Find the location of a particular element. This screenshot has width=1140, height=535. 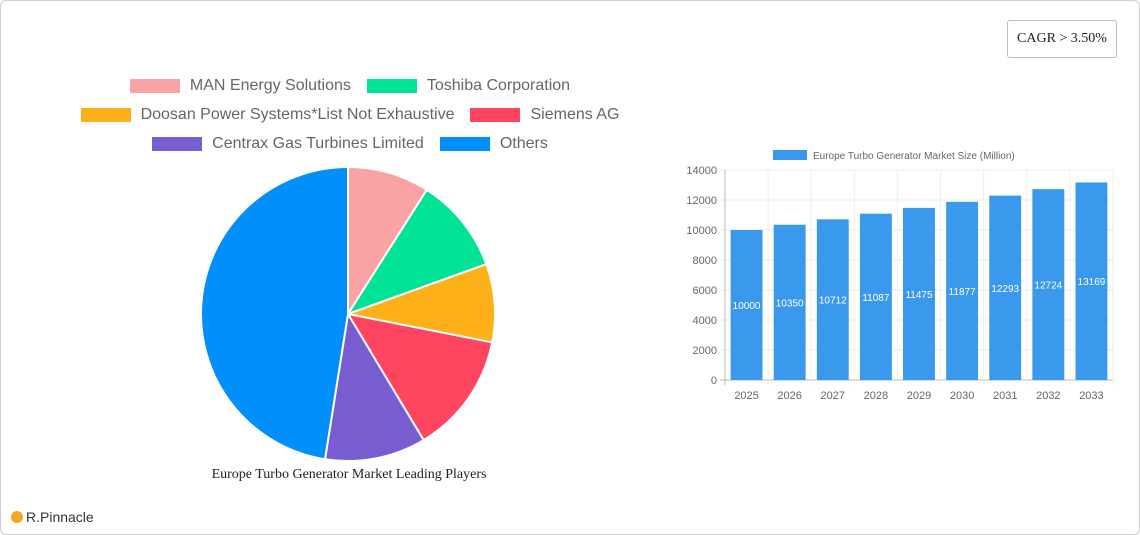

bar-2030 is located at coordinates (962, 290).